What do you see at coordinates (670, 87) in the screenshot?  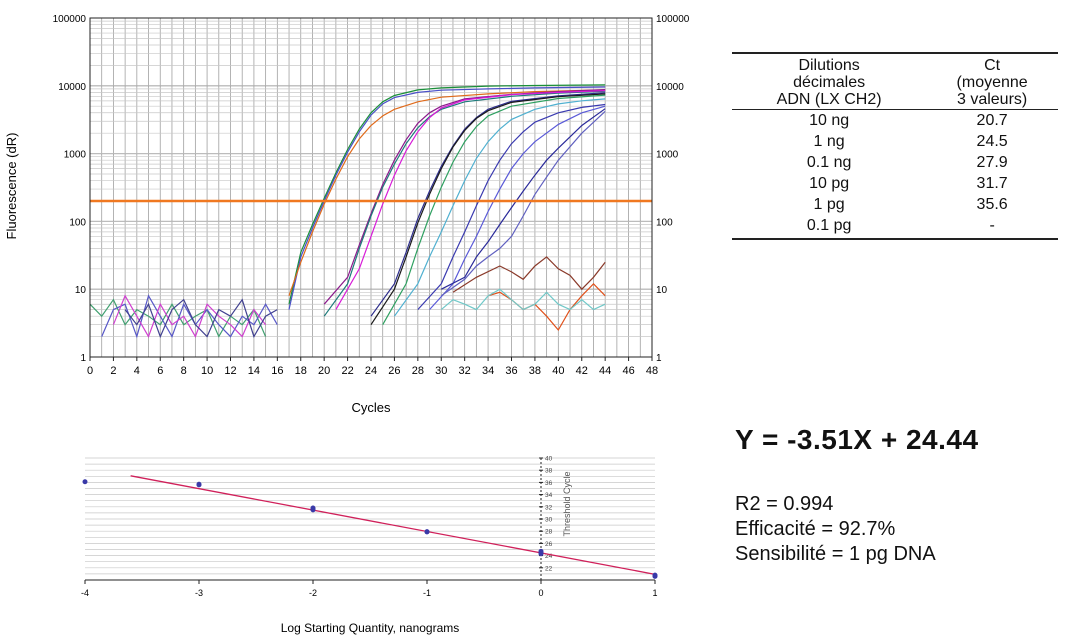 I see `amp-y-tick-label-right: 10000` at bounding box center [670, 87].